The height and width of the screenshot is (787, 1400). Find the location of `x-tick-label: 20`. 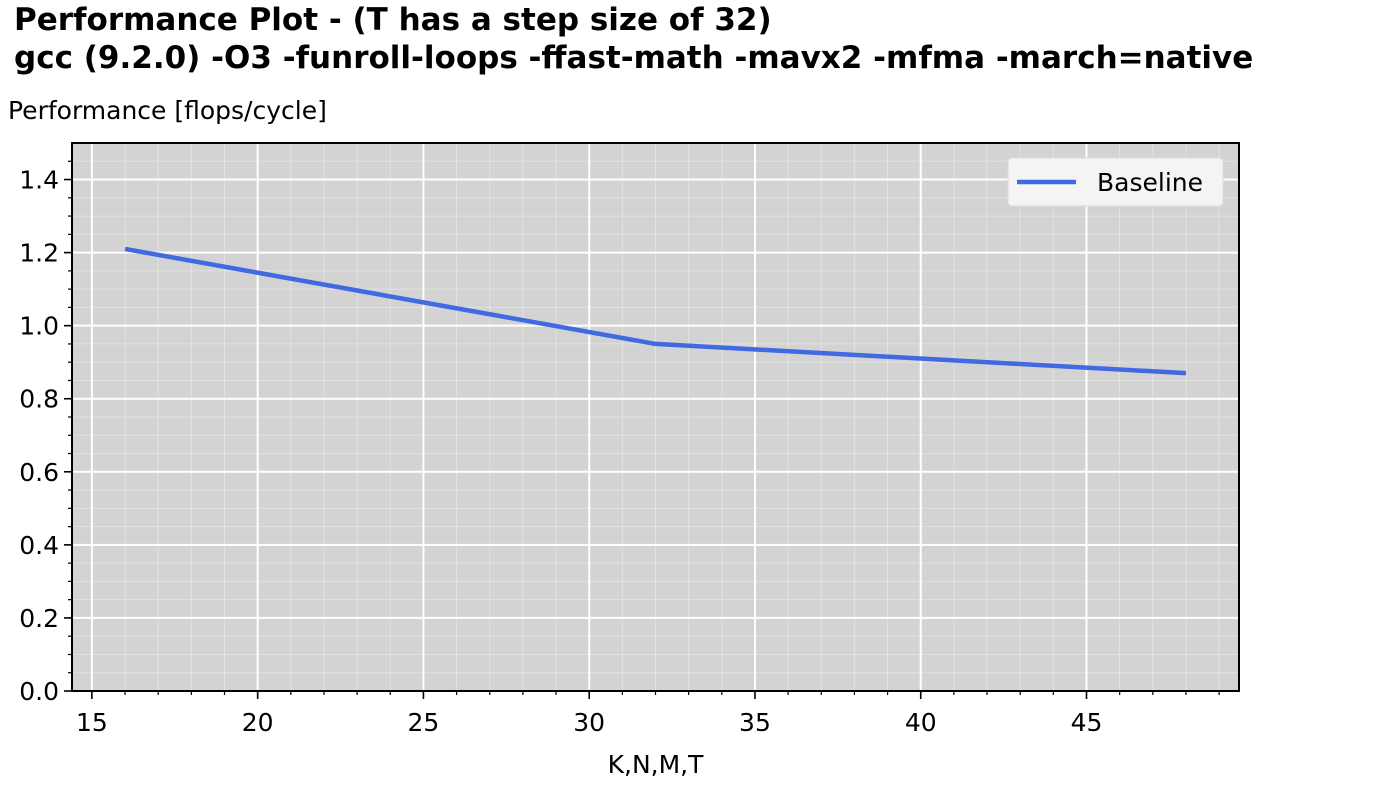

x-tick-label: 20 is located at coordinates (258, 722).